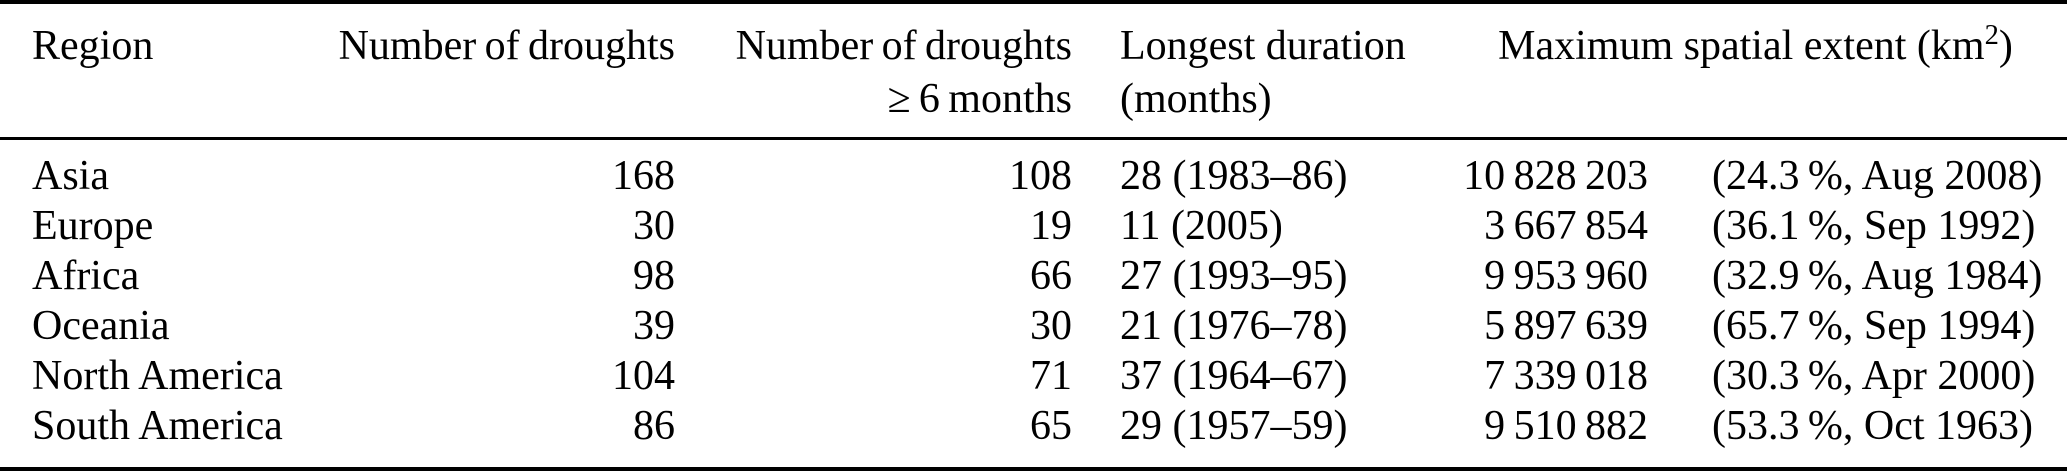 The height and width of the screenshot is (473, 2067). I want to click on max-extent-label-suffix: ), so click(2005, 46).